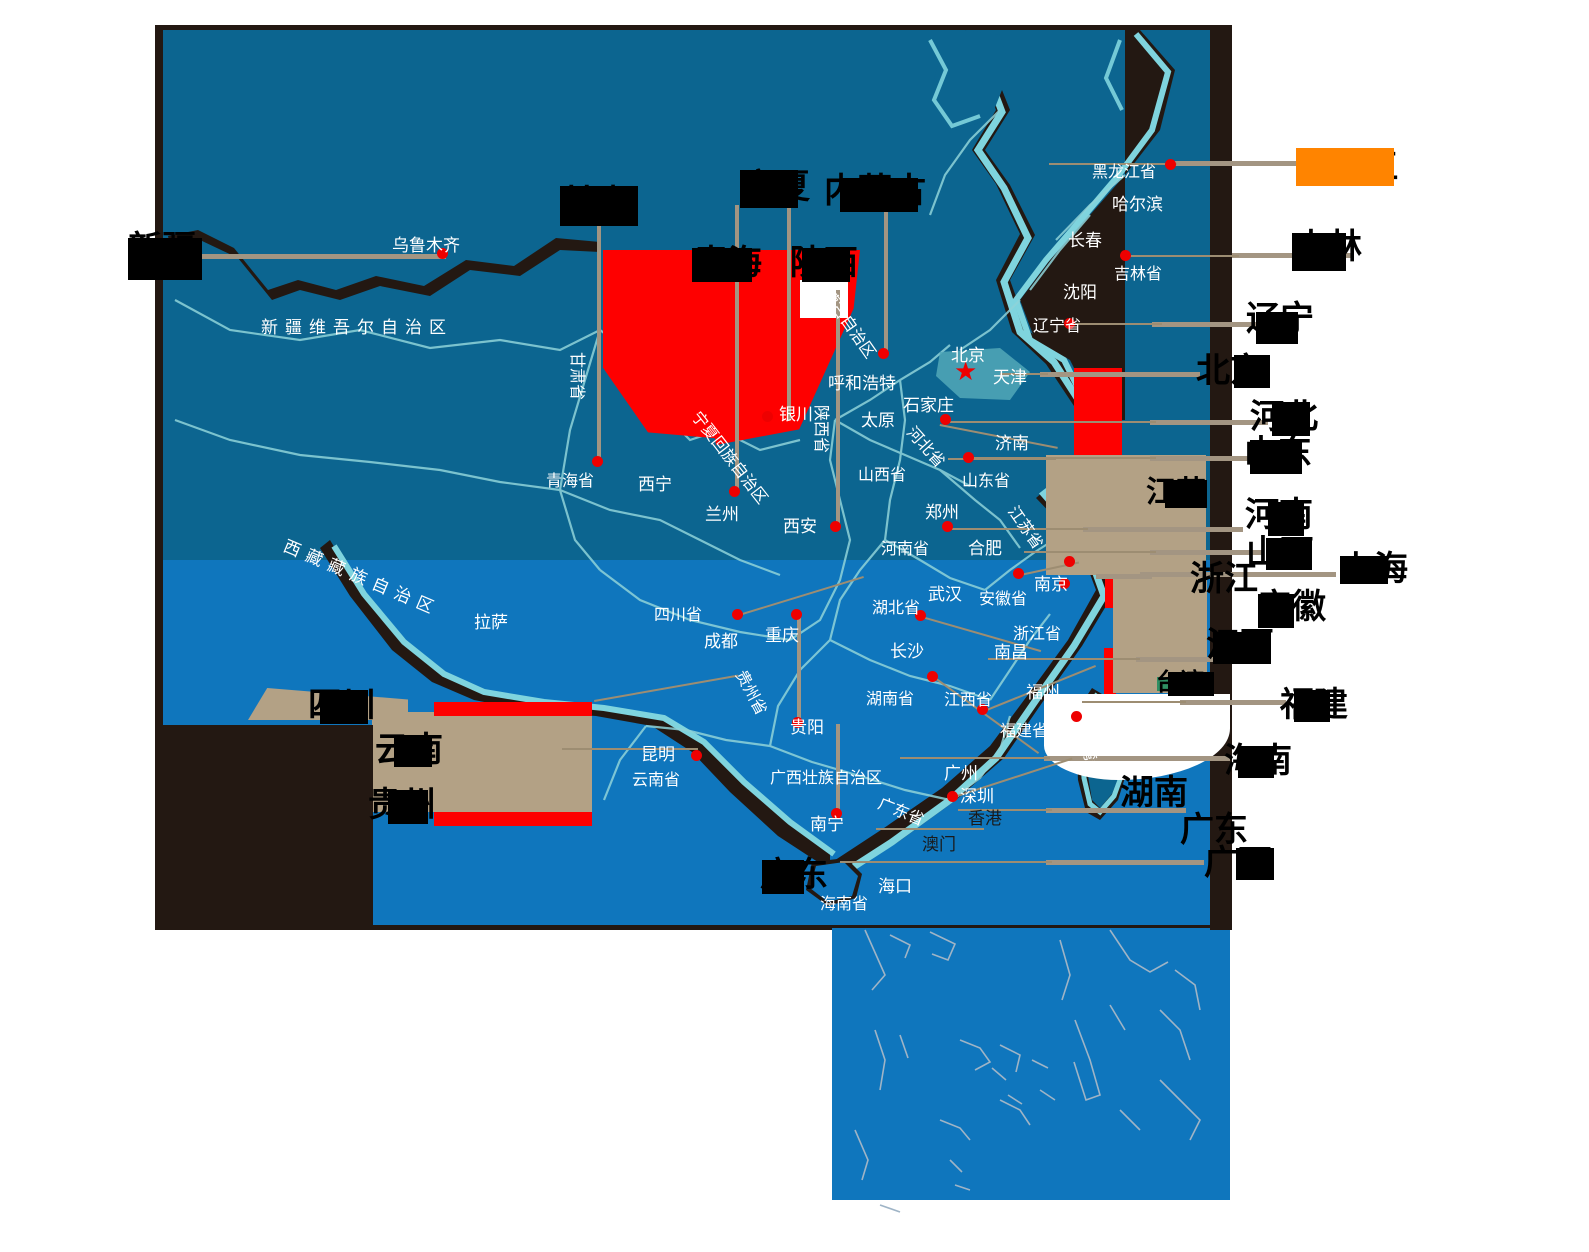 The width and height of the screenshot is (1589, 1252). Describe the element at coordinates (1138, 273) in the screenshot. I see `map-province-label: 吉林省` at that location.